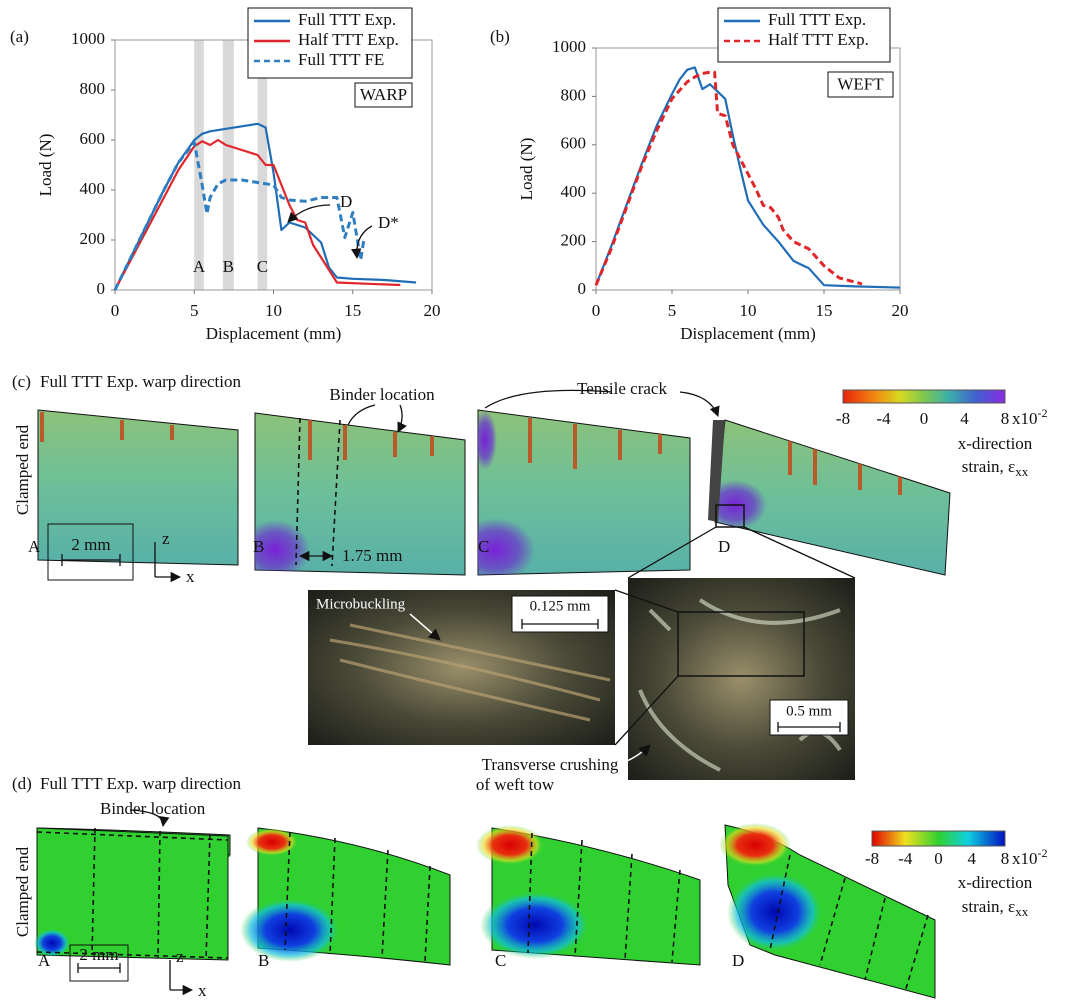  I want to click on band-label: A, so click(199, 266).